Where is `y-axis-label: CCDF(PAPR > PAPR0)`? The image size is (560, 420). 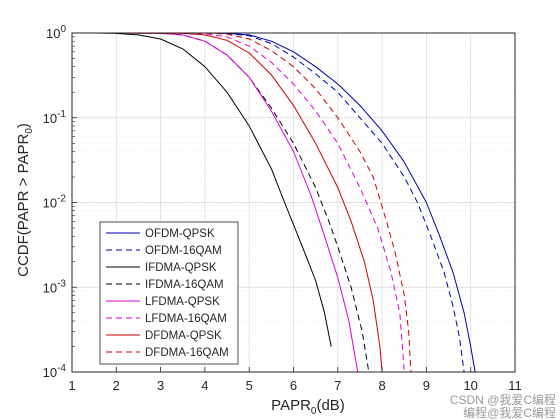
y-axis-label: CCDF(PAPR > PAPR0) is located at coordinates (25, 200).